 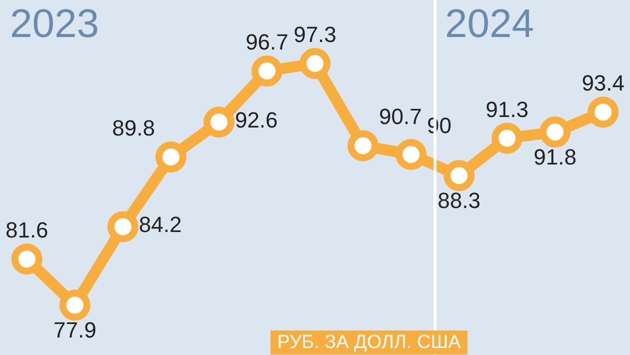 I want to click on data-label: 90.7, so click(x=400, y=117).